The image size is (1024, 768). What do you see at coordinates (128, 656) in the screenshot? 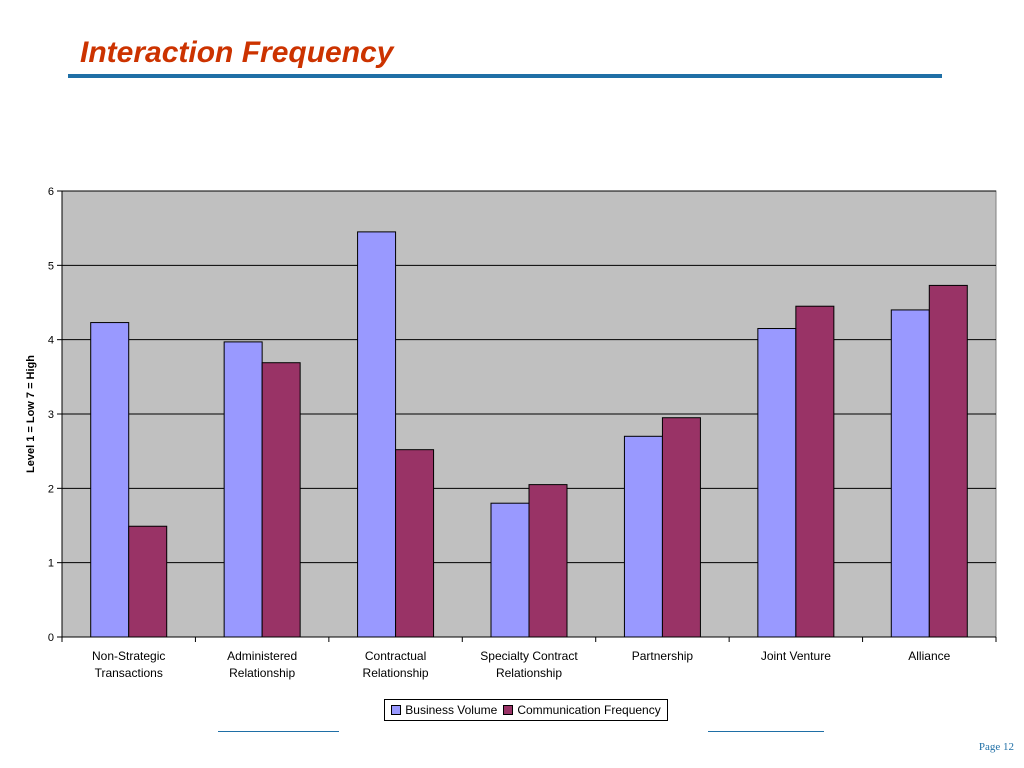
I see `x-tick-label: Non-Strategic` at bounding box center [128, 656].